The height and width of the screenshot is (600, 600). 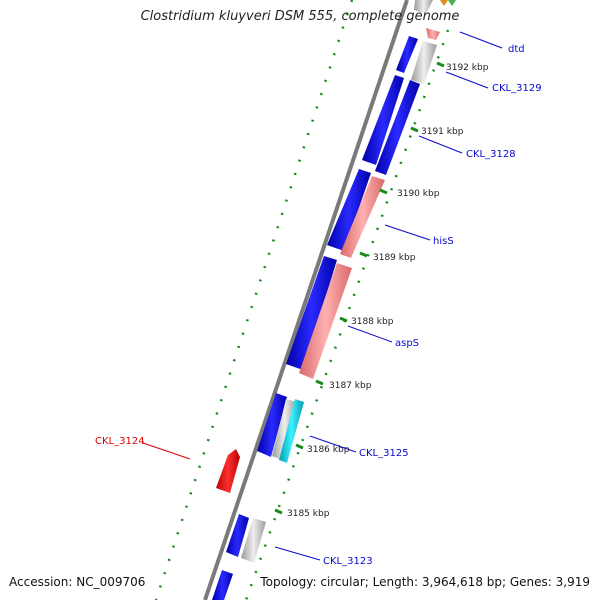 I want to click on gene-green, so click(x=452, y=3).